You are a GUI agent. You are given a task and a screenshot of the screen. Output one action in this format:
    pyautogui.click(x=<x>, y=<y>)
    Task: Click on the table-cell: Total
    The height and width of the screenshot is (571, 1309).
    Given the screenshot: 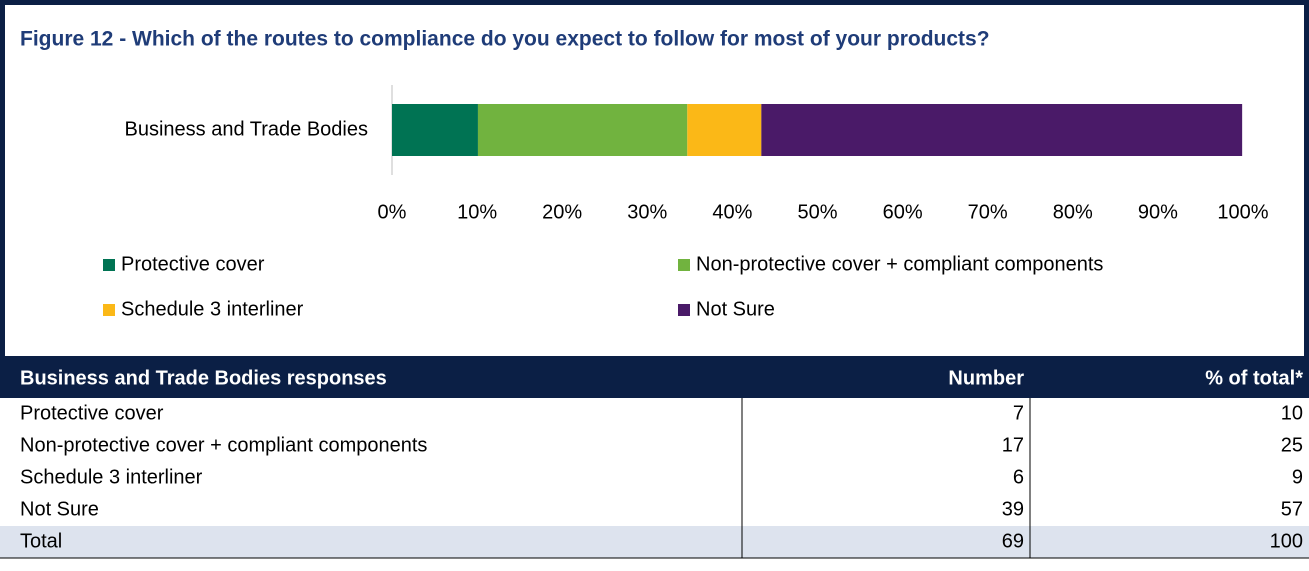 What is the action you would take?
    pyautogui.click(x=41, y=541)
    